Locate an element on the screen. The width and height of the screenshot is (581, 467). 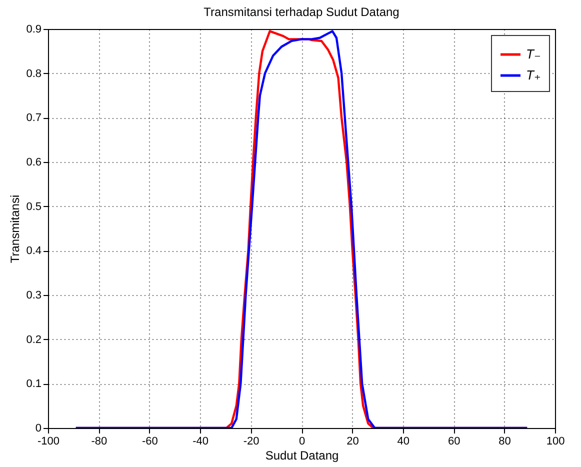
x-tick-label: 40 is located at coordinates (403, 442).